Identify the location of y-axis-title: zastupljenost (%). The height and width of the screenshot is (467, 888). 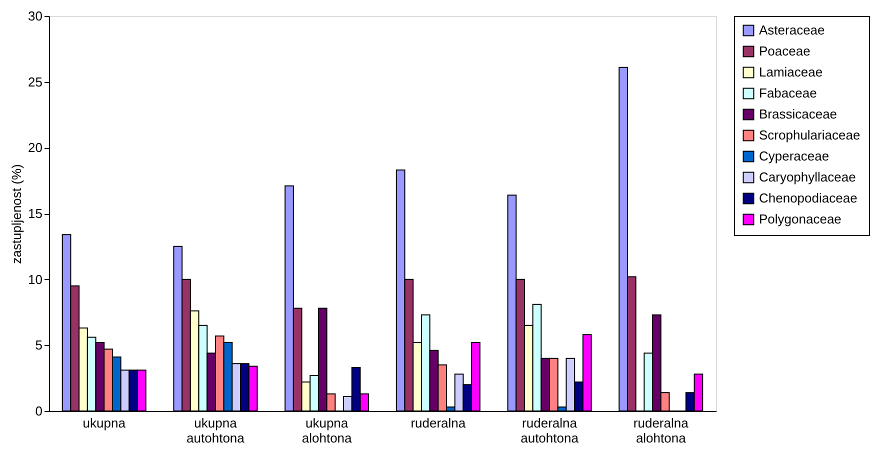
(16, 214).